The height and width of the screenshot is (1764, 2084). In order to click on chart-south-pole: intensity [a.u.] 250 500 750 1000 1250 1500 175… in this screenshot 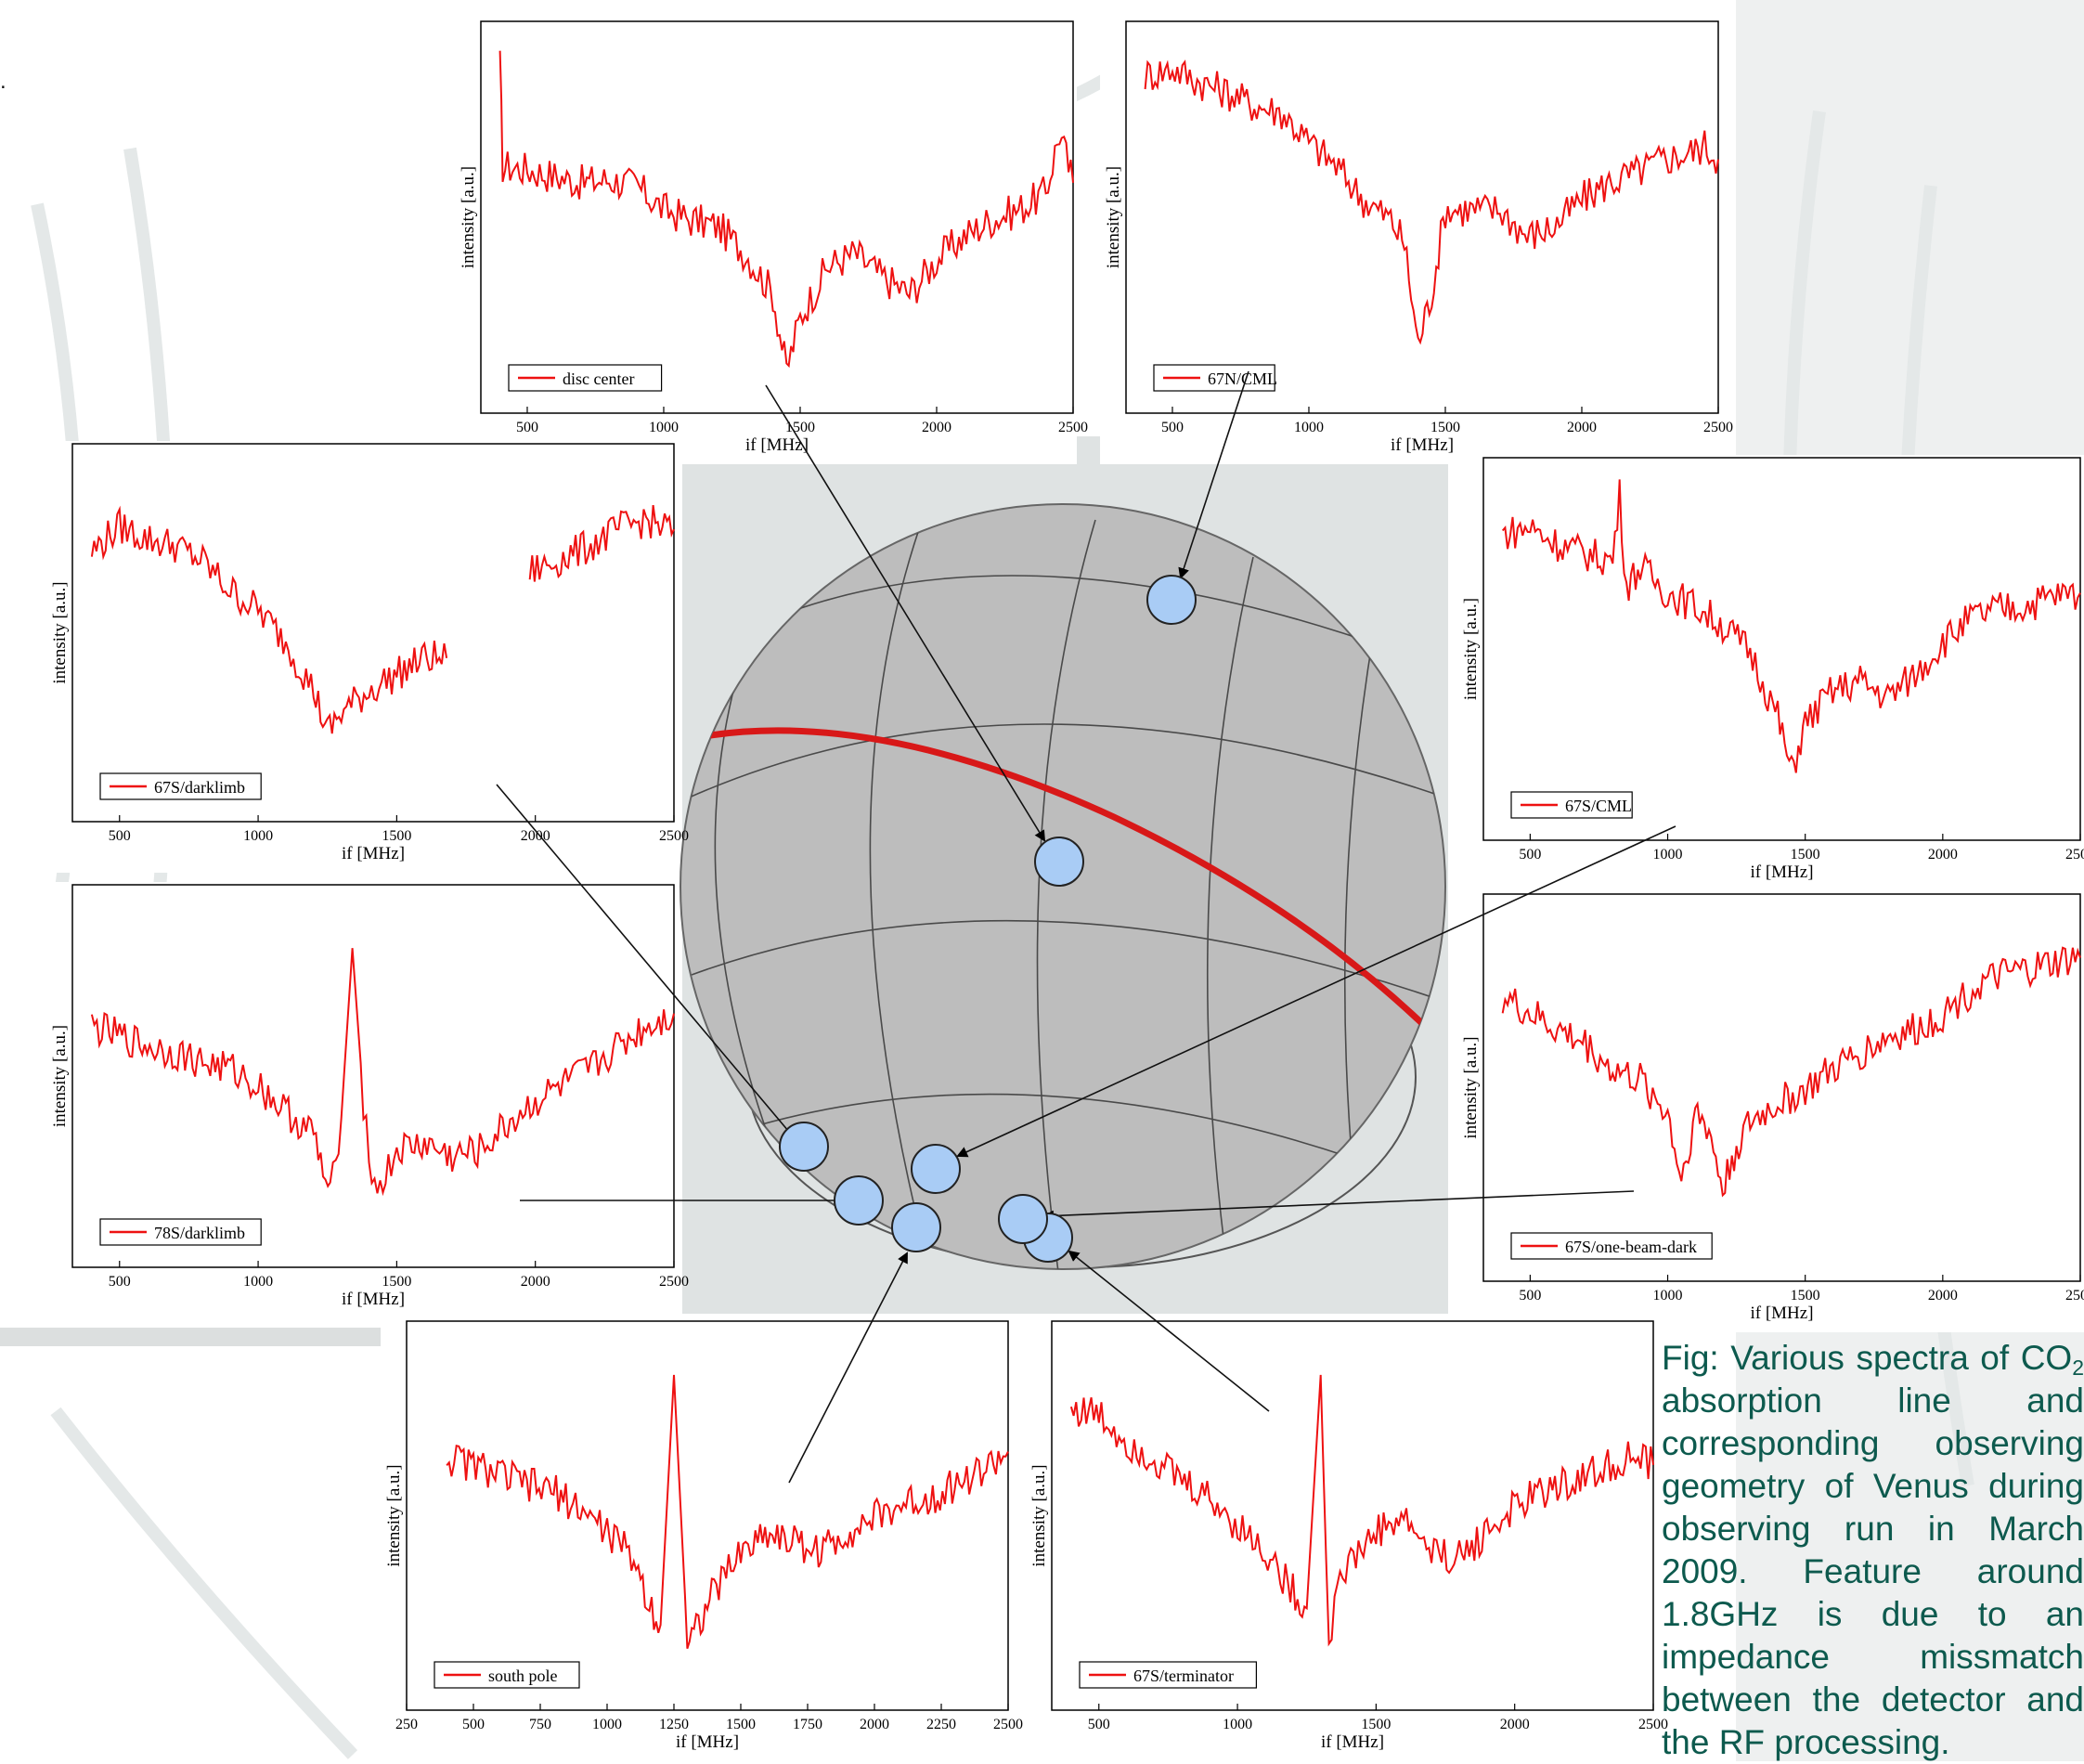, I will do `click(702, 1539)`.